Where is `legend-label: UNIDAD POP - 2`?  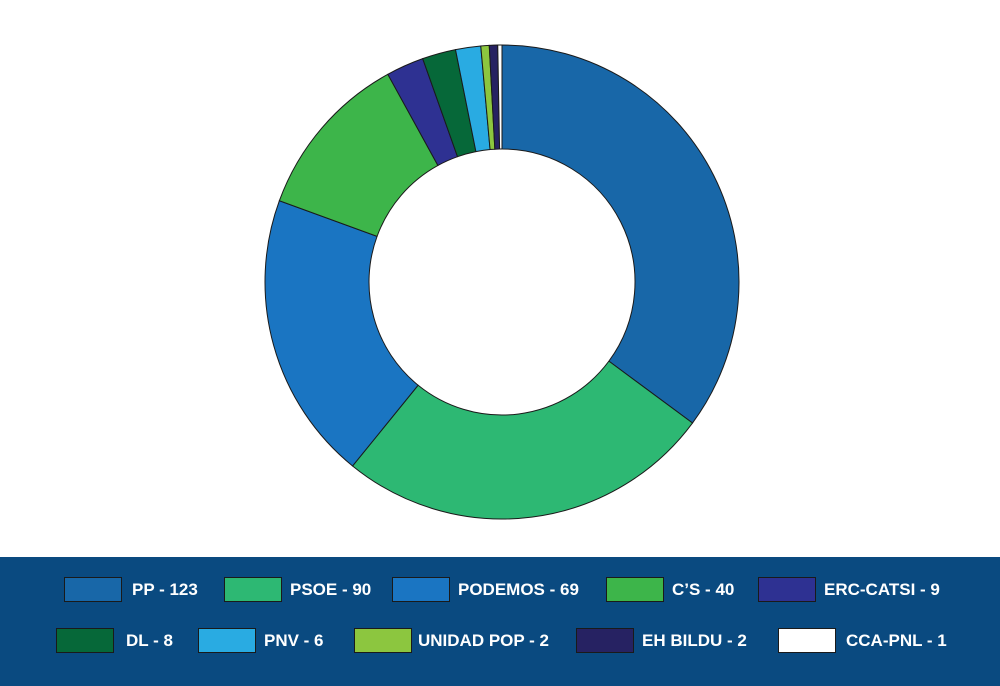
legend-label: UNIDAD POP - 2 is located at coordinates (483, 640).